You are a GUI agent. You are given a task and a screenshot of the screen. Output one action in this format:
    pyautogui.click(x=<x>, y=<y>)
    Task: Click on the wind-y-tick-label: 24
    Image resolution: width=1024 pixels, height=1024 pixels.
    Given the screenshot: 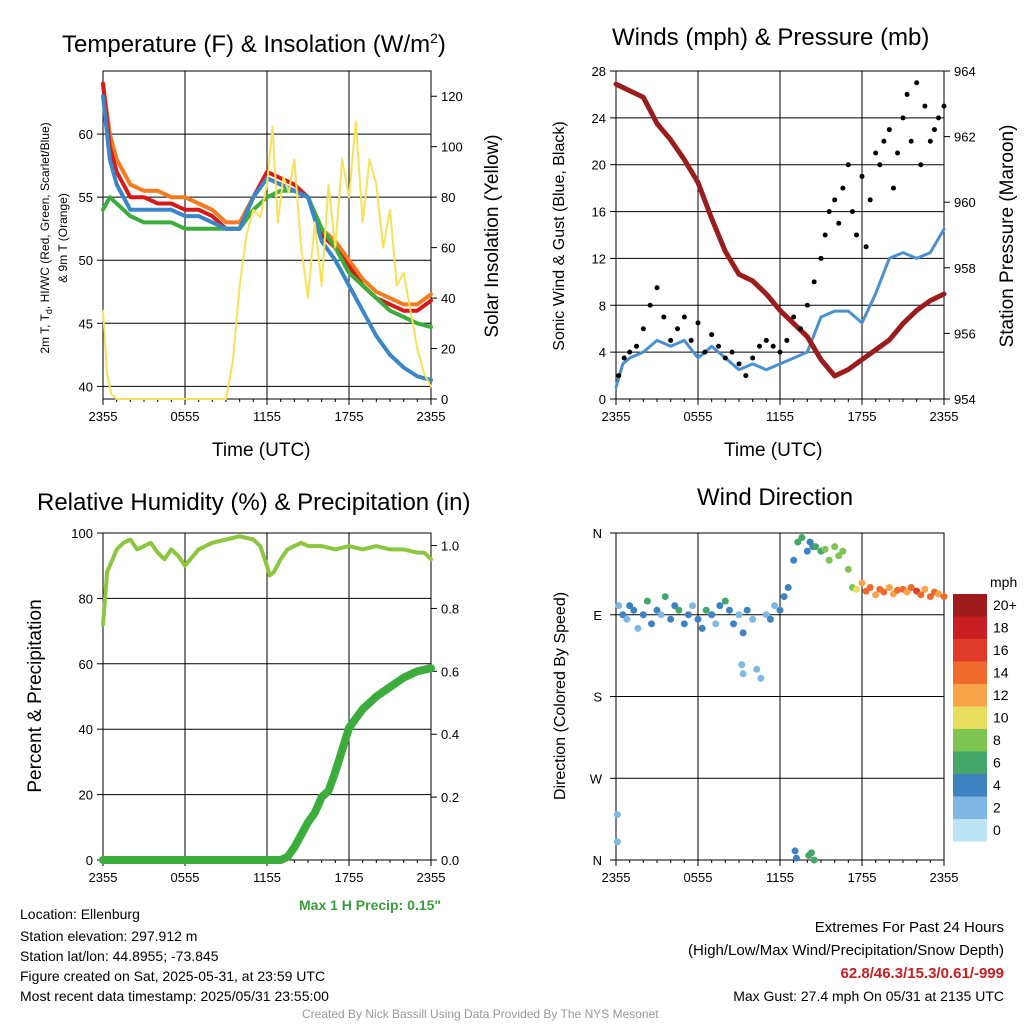 What is the action you would take?
    pyautogui.click(x=599, y=118)
    